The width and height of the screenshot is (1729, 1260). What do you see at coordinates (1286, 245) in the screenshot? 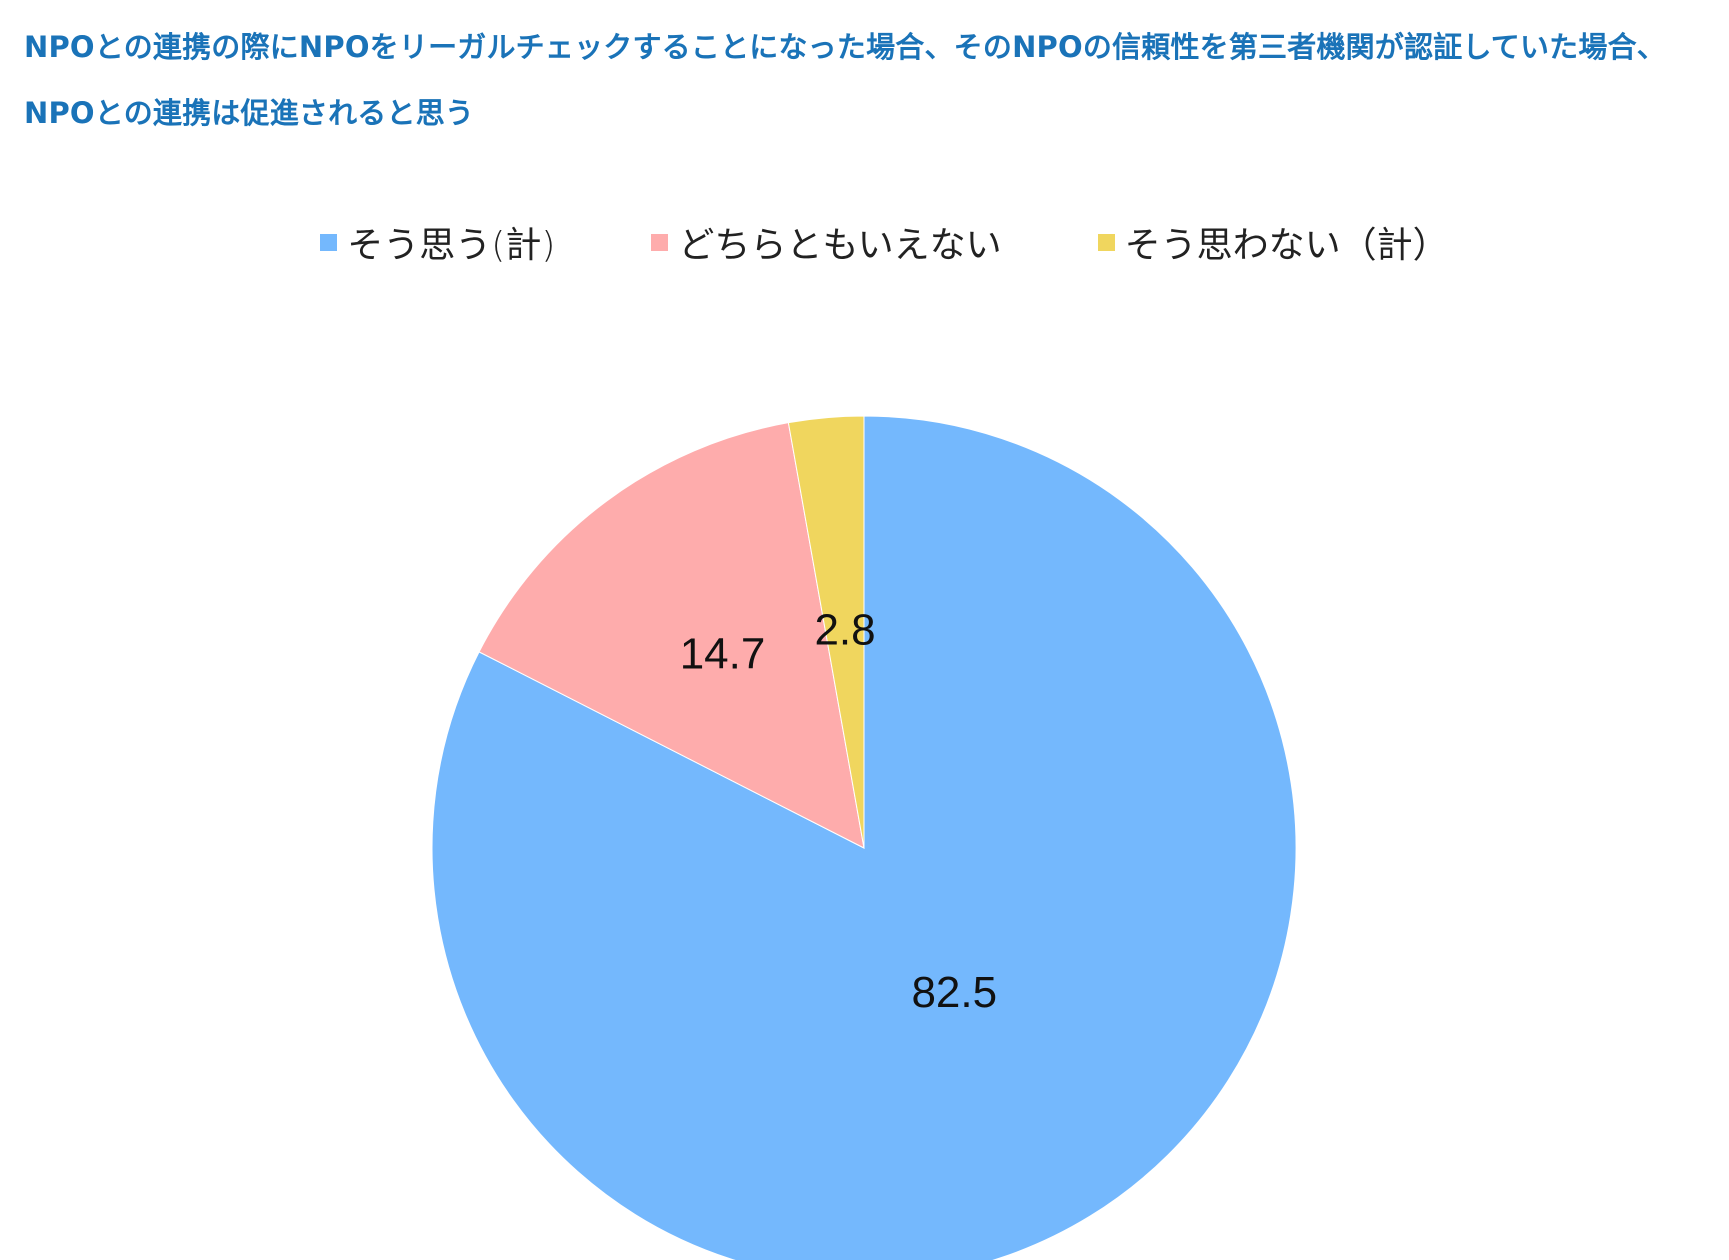
I see `legend-label-disagree: そう思わない（計）` at bounding box center [1286, 245].